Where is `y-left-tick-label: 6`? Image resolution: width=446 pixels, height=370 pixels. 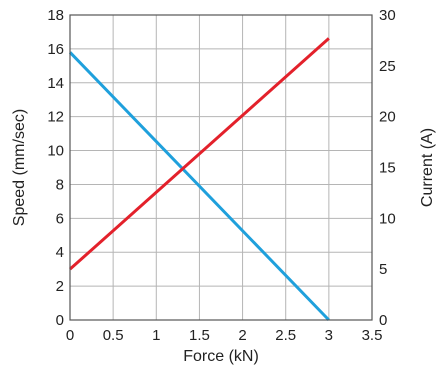
y-left-tick-label: 6 is located at coordinates (60, 218).